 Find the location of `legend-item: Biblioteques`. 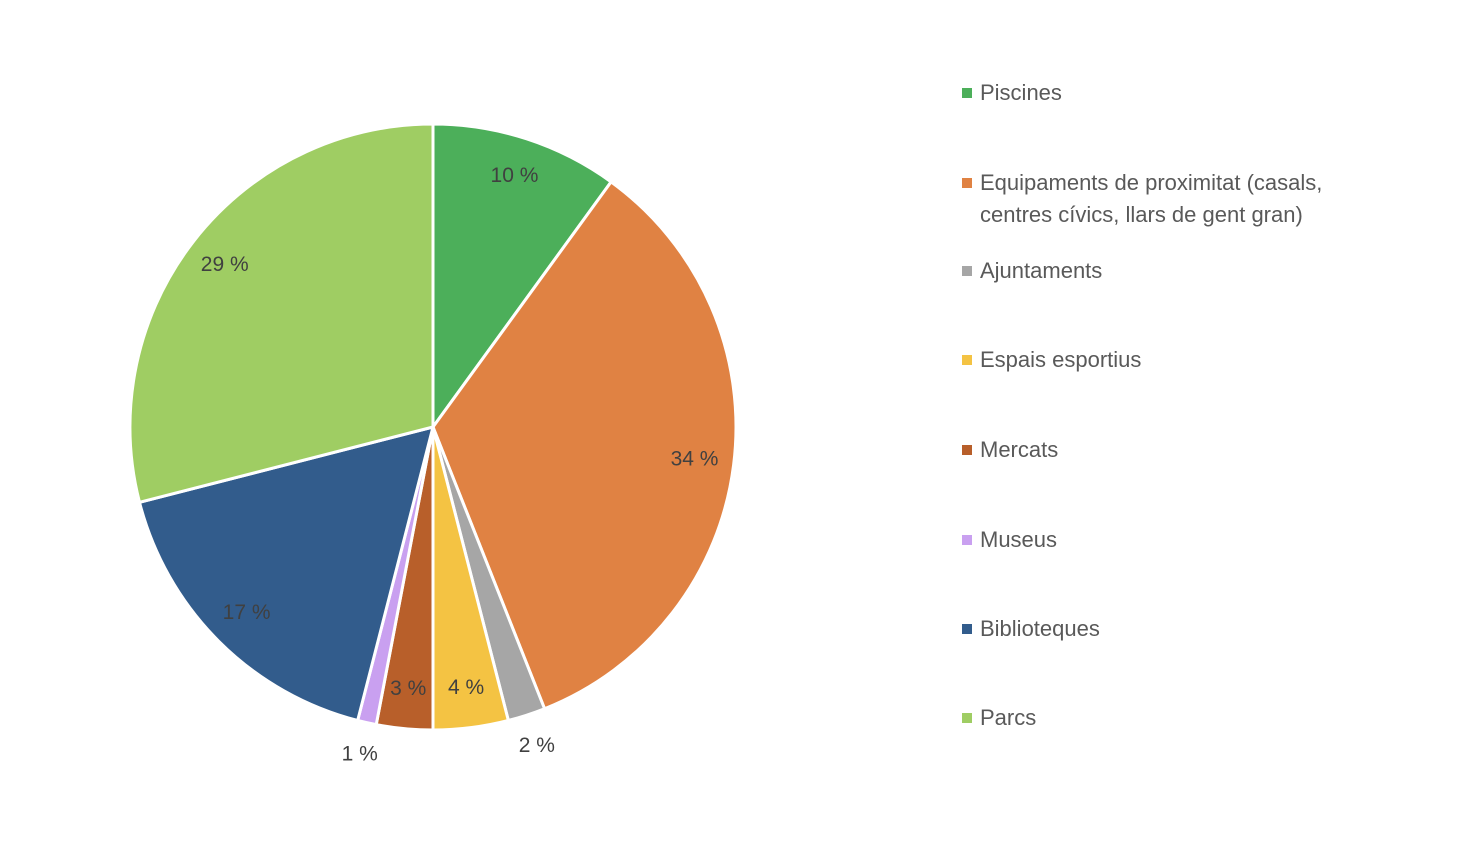

legend-item: Biblioteques is located at coordinates (1162, 629).